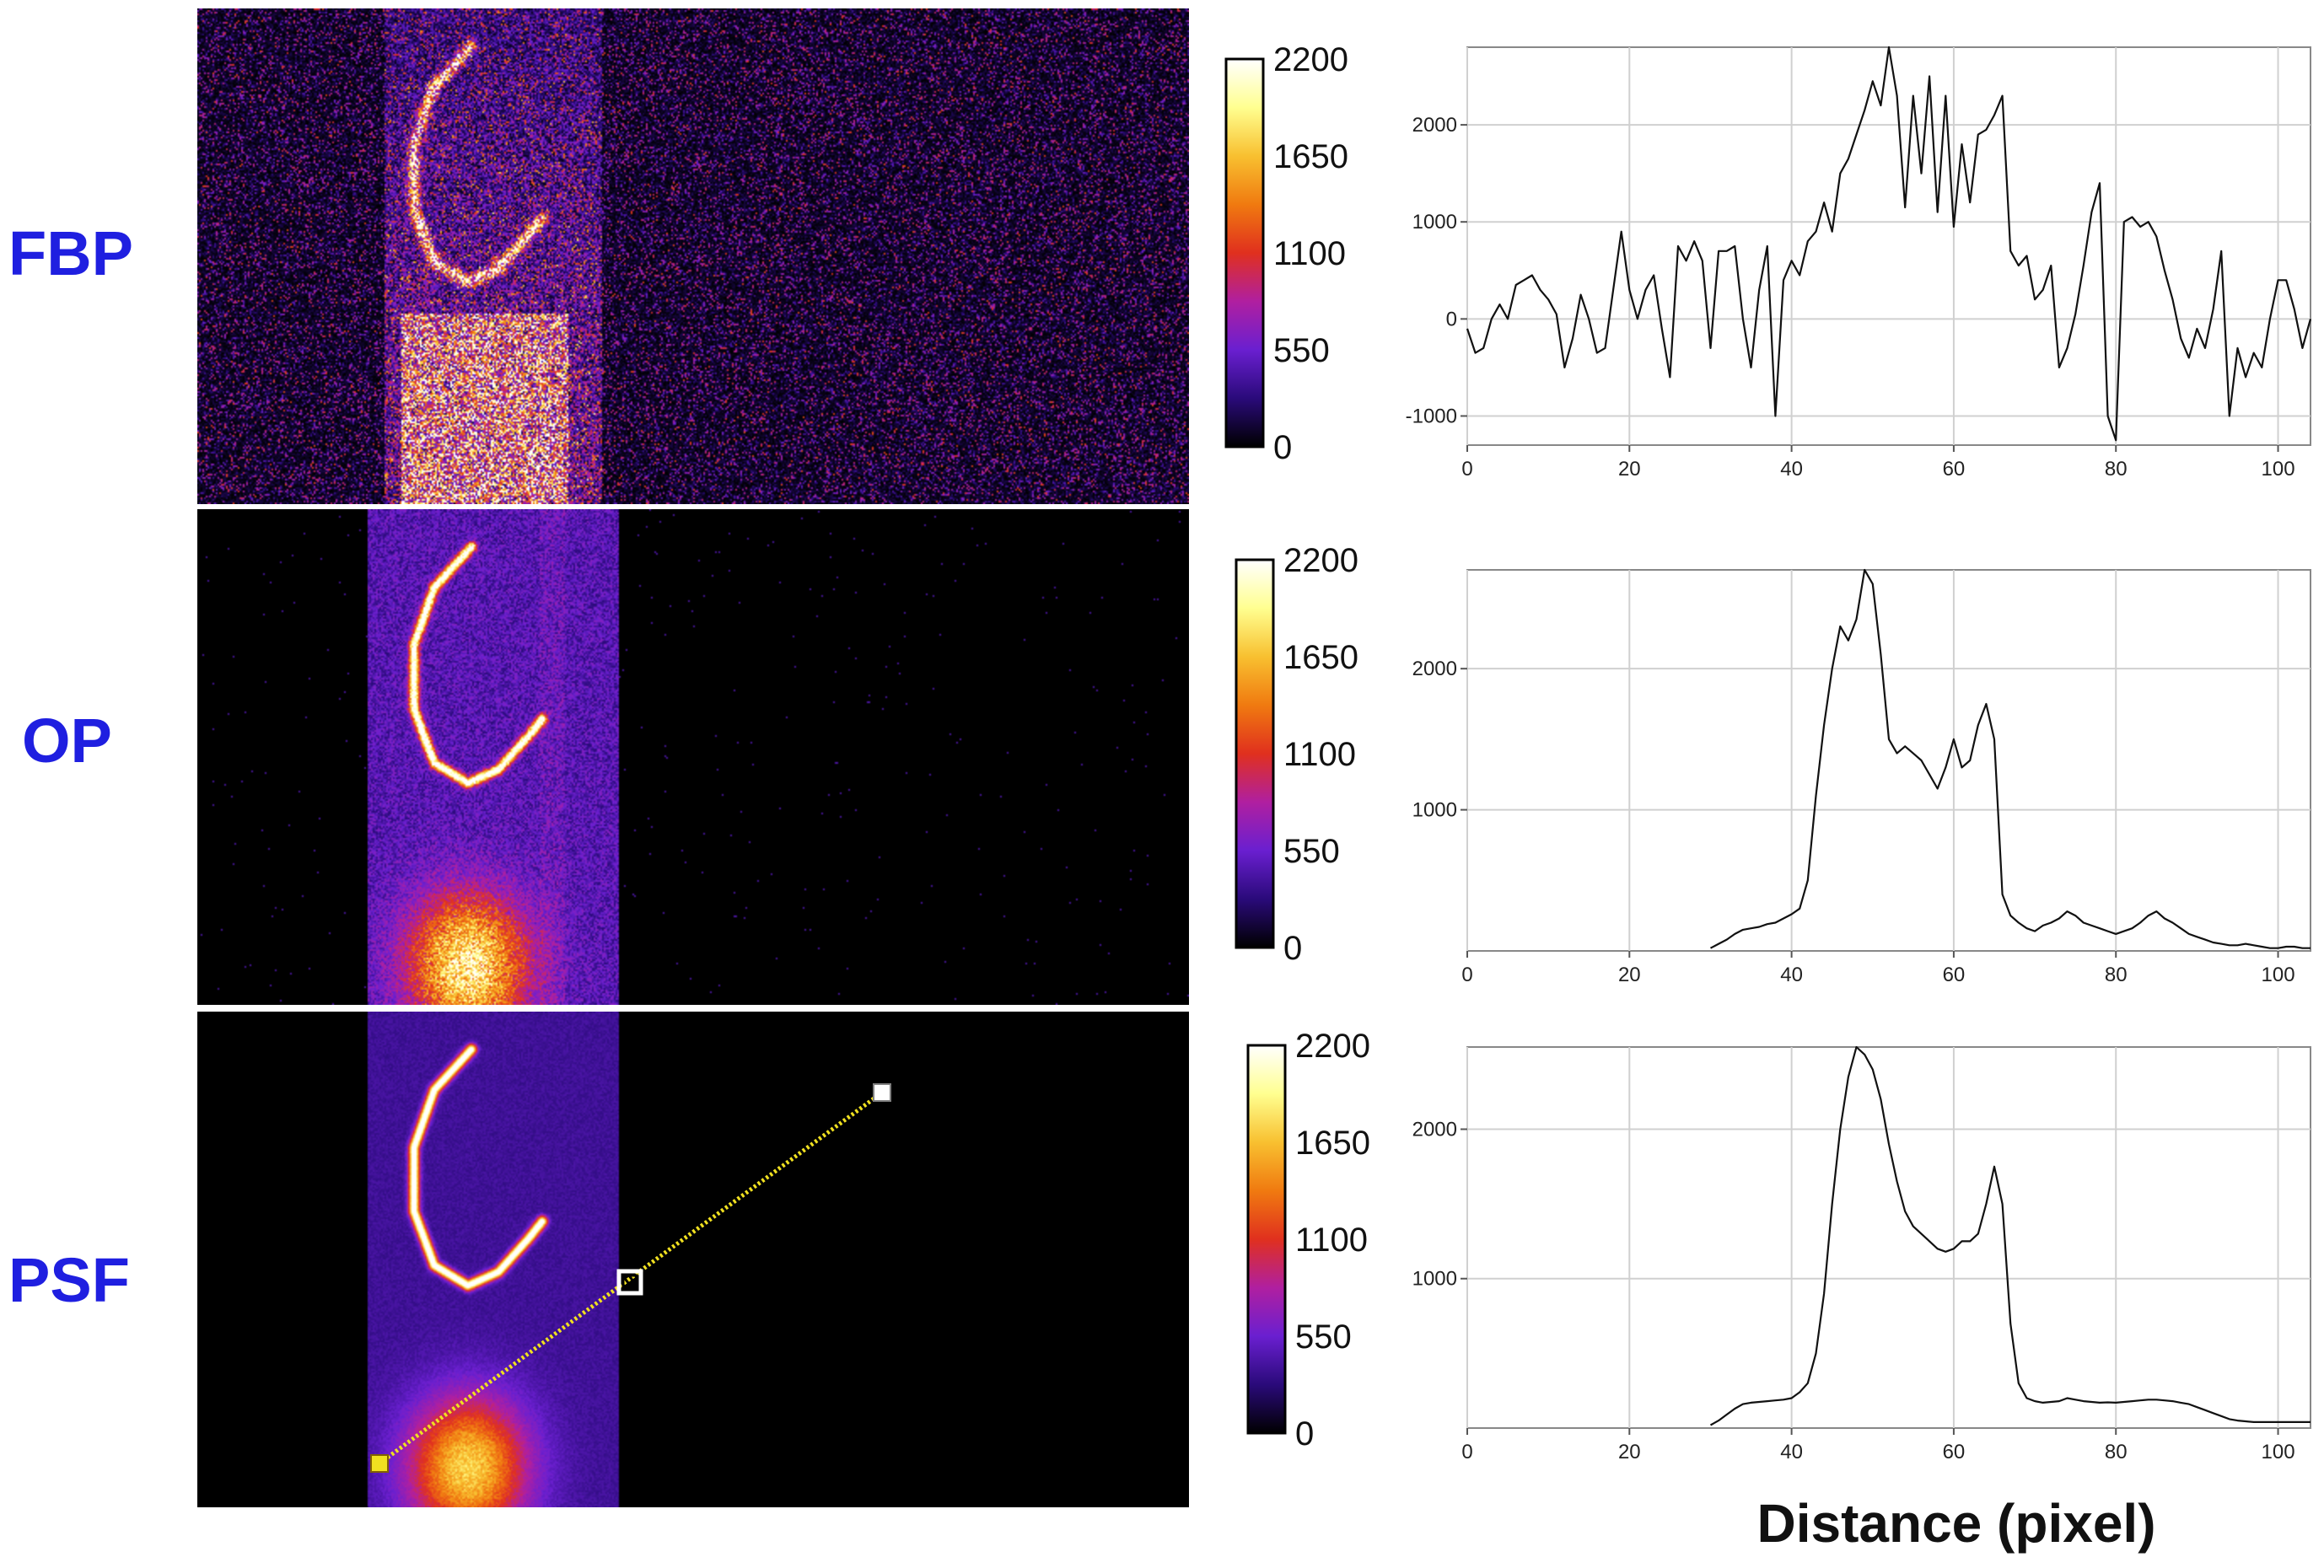  I want to click on colorbar-fbp: 2200 1650 1100 550 0, so click(1286, 253).